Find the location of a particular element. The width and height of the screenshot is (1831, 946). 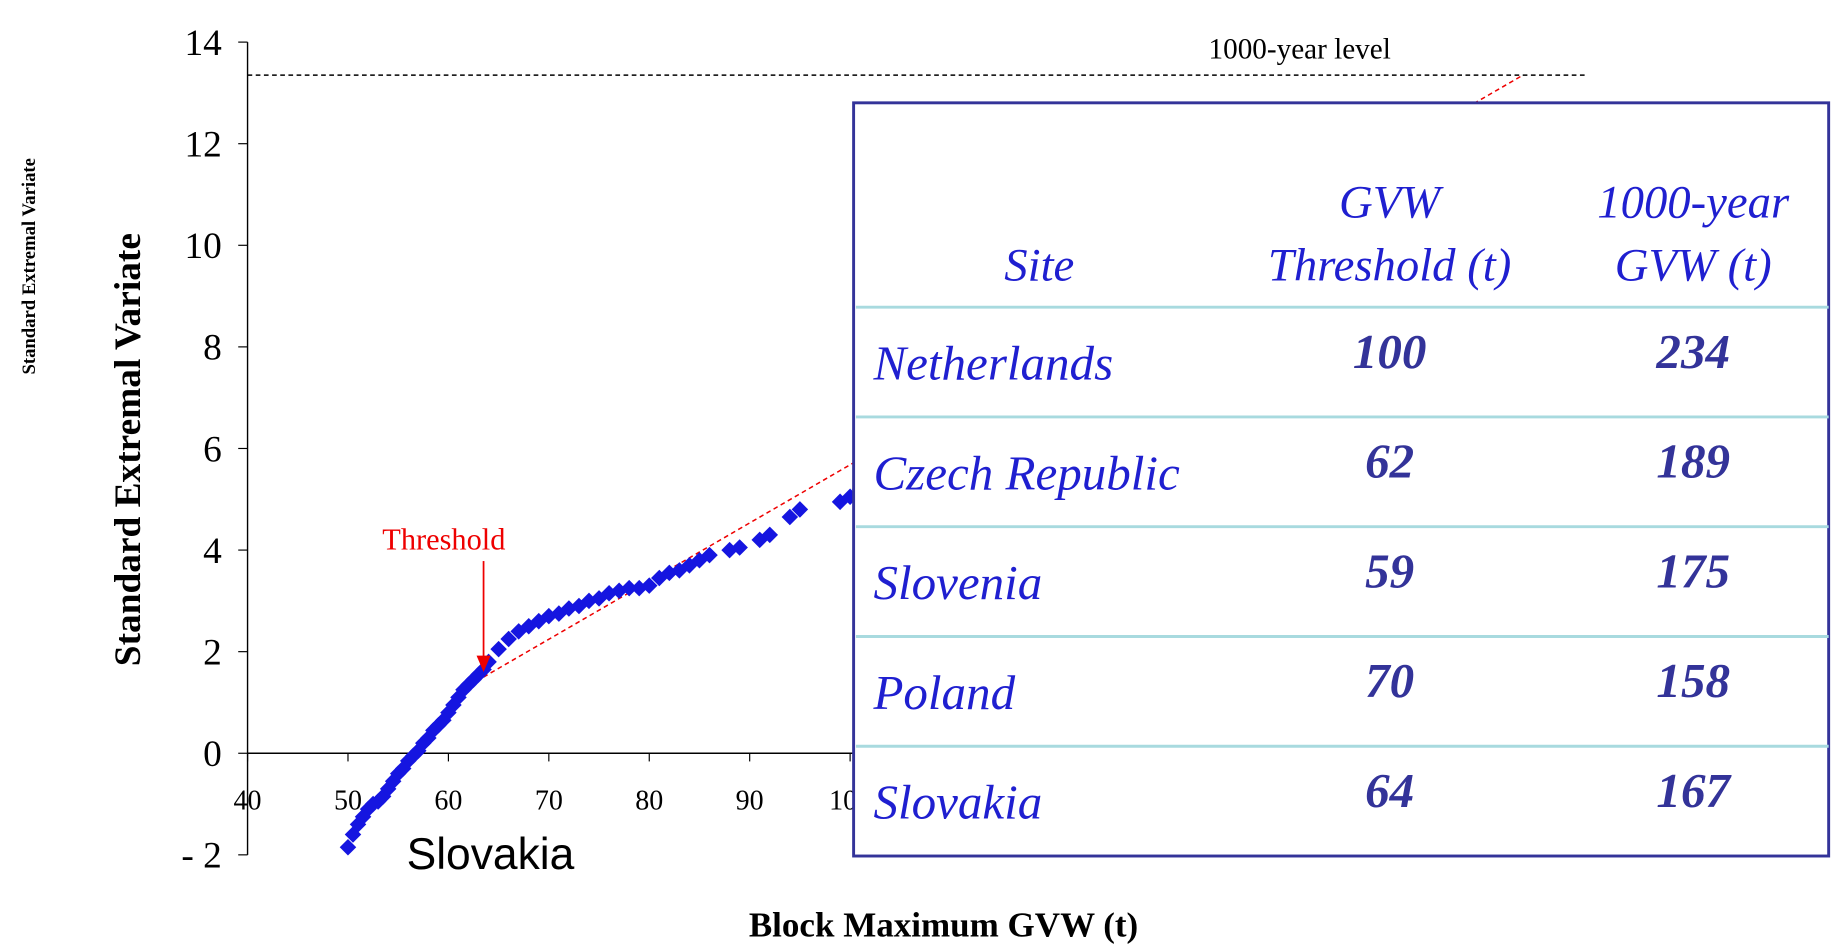

column-header: GVW is located at coordinates (1391, 202).